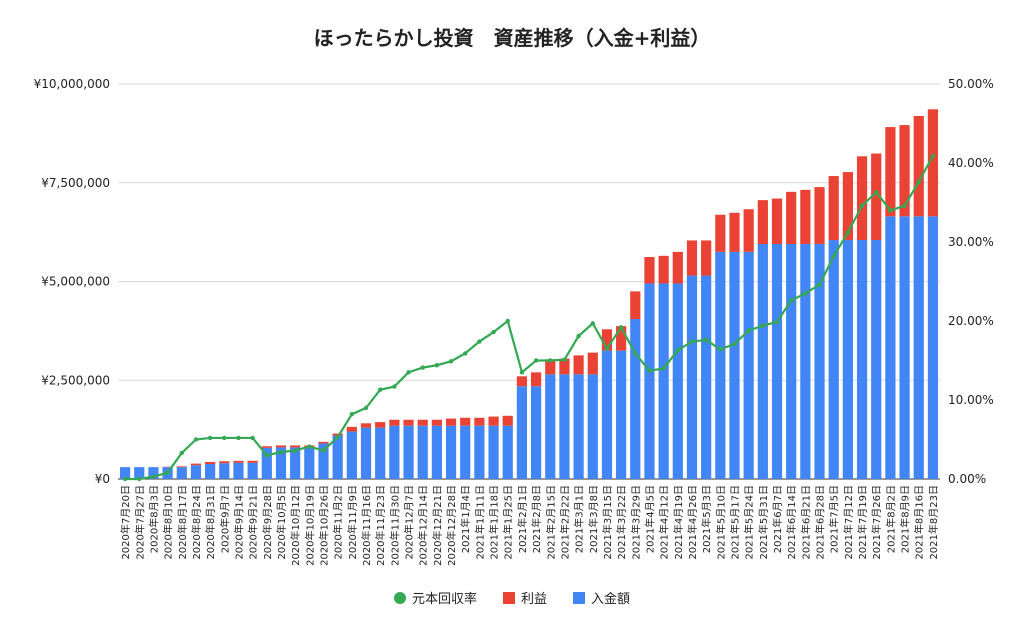 The height and width of the screenshot is (639, 1024). I want to click on x-tick-label: 2020年12月28日, so click(451, 525).